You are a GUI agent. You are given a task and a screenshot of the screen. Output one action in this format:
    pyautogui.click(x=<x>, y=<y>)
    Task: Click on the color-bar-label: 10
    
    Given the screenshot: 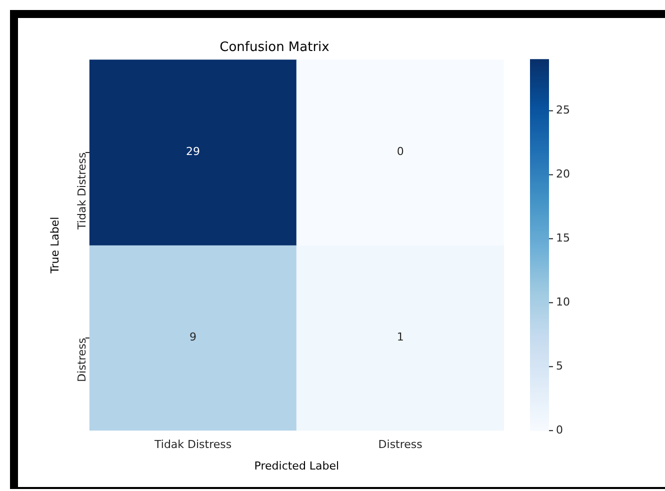 What is the action you would take?
    pyautogui.click(x=563, y=302)
    